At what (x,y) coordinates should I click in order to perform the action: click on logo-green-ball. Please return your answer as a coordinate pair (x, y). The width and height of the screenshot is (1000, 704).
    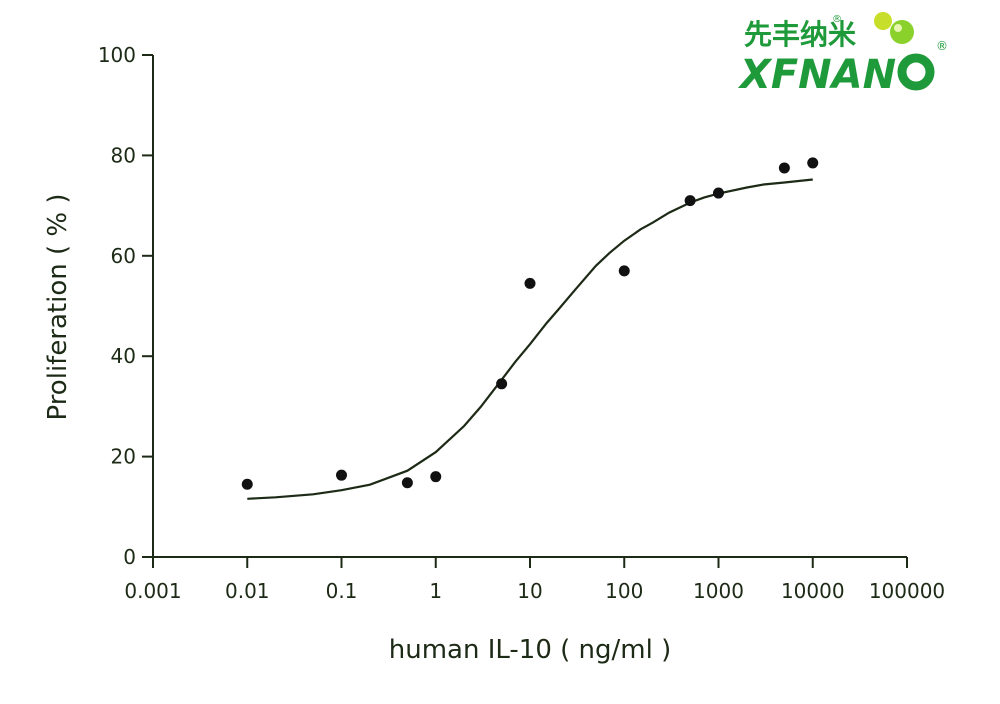
    Looking at the image, I should click on (902, 32).